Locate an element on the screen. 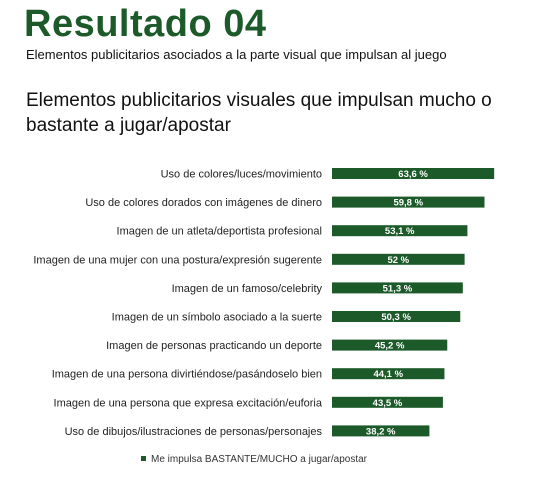 Image resolution: width=558 pixels, height=477 pixels. legend-swatch is located at coordinates (143, 458).